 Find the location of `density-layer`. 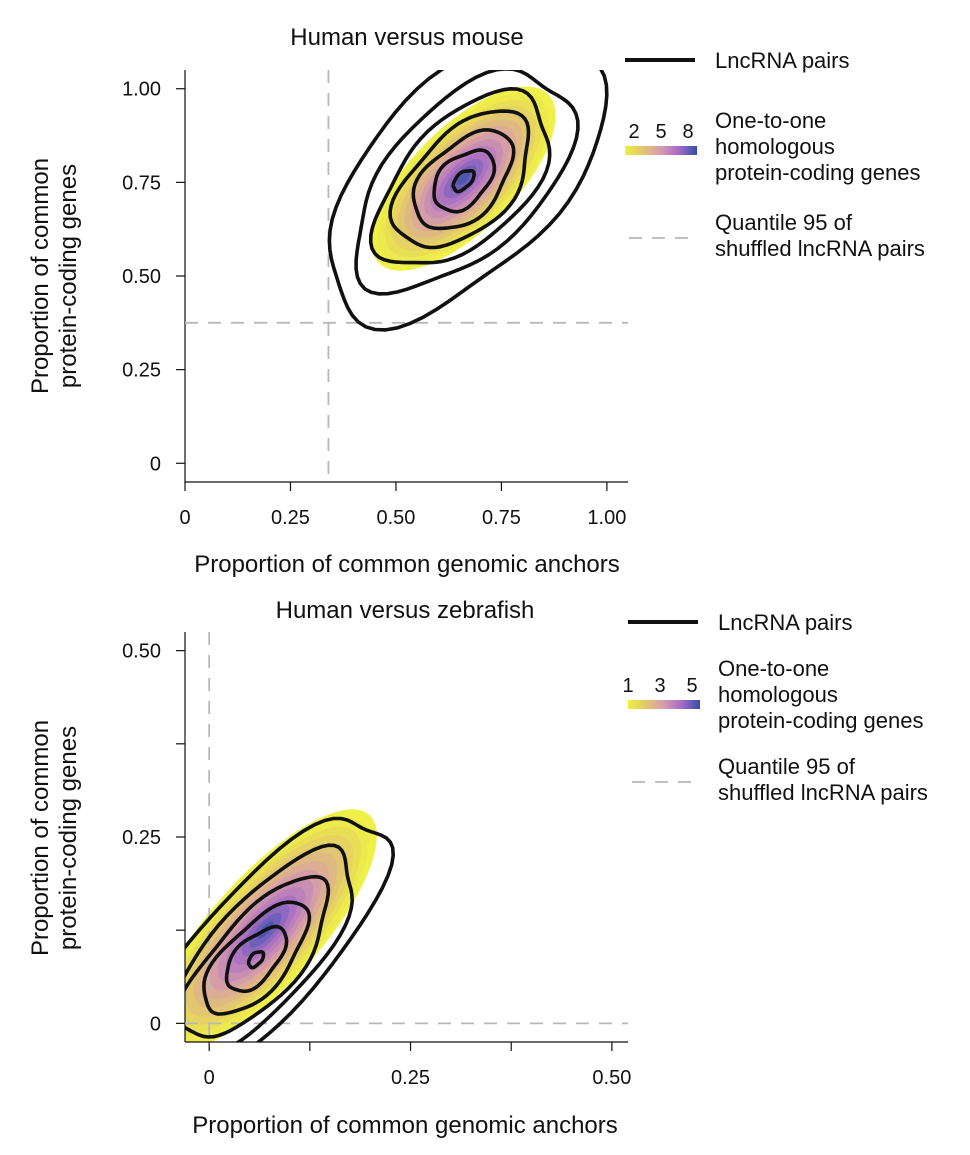

density-layer is located at coordinates (463, 178).